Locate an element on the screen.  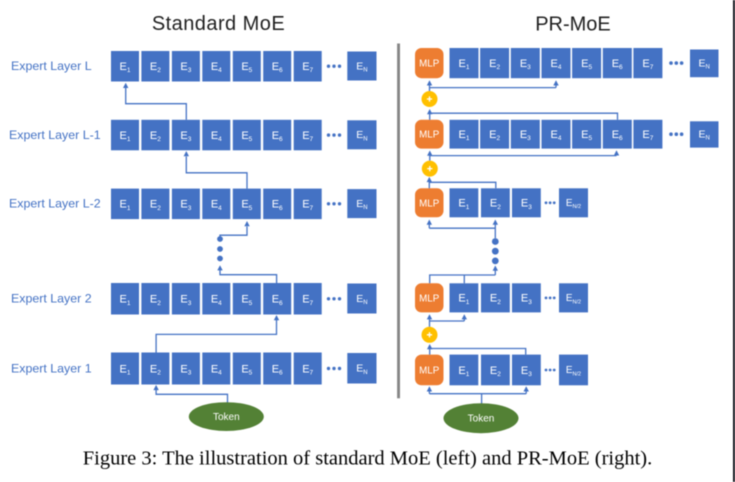
svg-text: Expert Layer L-1 is located at coordinates (55, 135).